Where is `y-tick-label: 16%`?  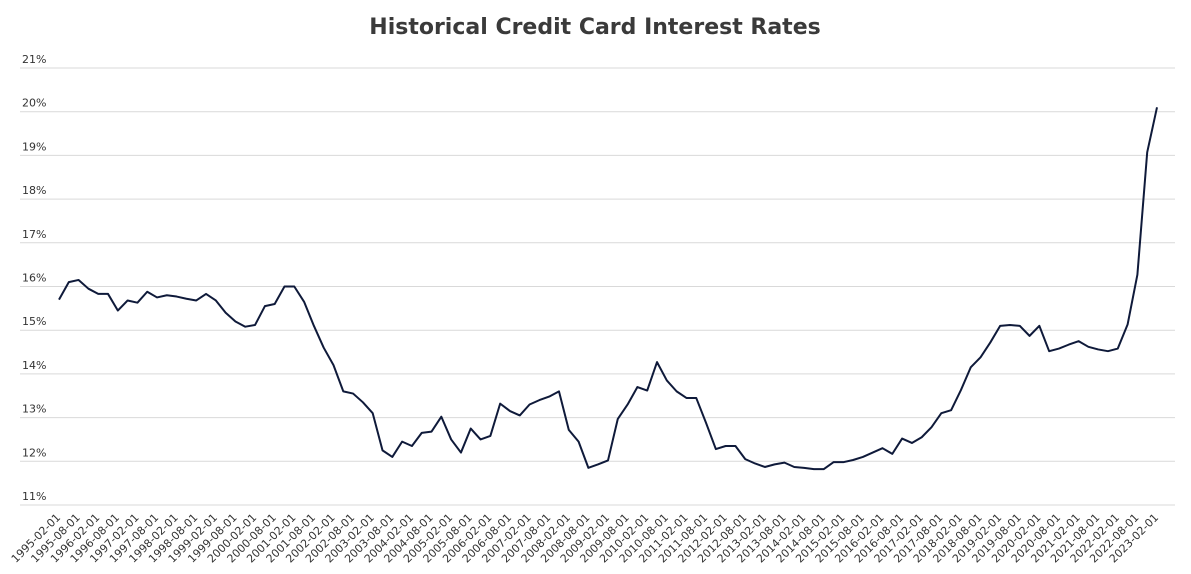 y-tick-label: 16% is located at coordinates (34, 278).